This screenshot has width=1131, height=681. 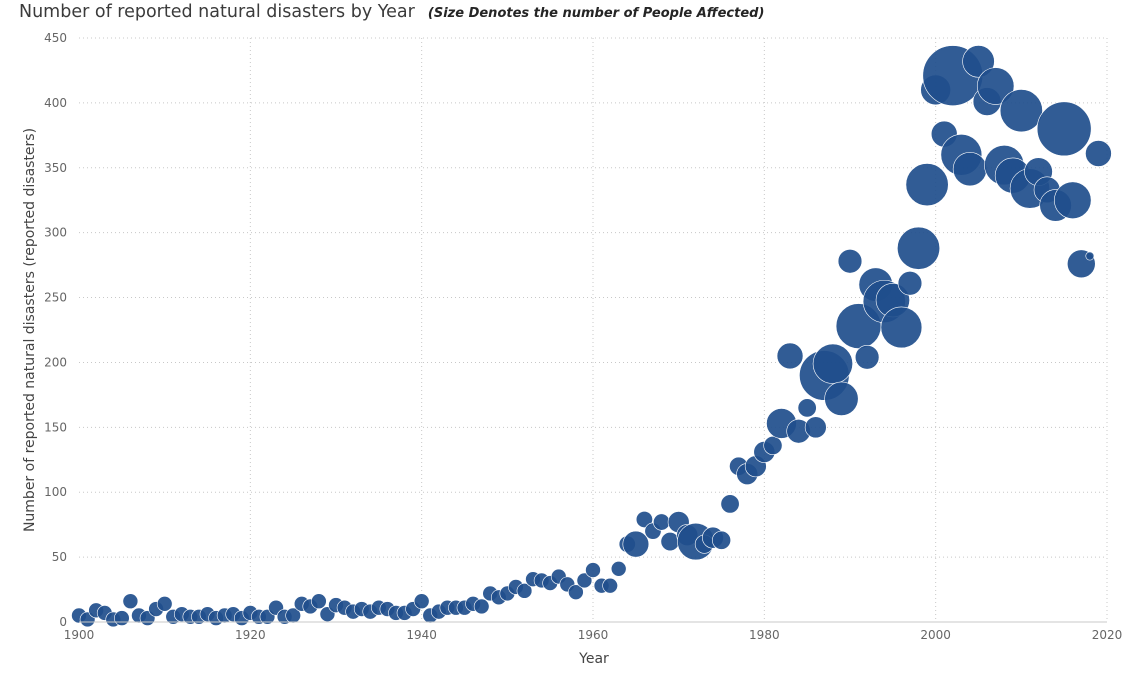 I want to click on y-tick-label: 450, so click(x=55, y=38).